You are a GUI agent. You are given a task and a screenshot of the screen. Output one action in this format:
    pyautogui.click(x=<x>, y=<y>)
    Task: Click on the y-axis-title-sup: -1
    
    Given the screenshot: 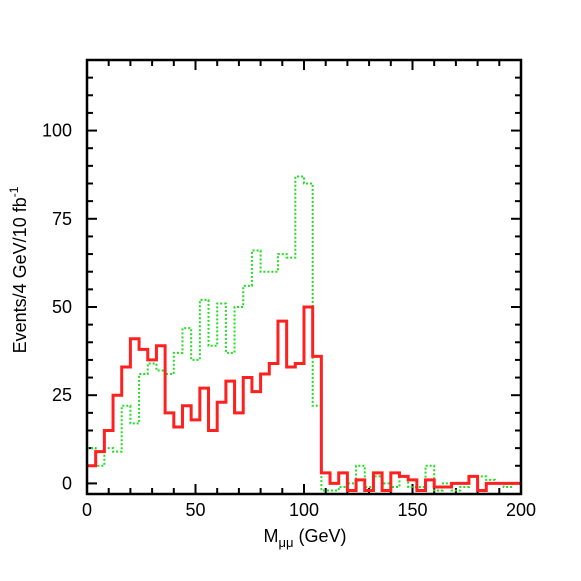 What is the action you would take?
    pyautogui.click(x=14, y=191)
    